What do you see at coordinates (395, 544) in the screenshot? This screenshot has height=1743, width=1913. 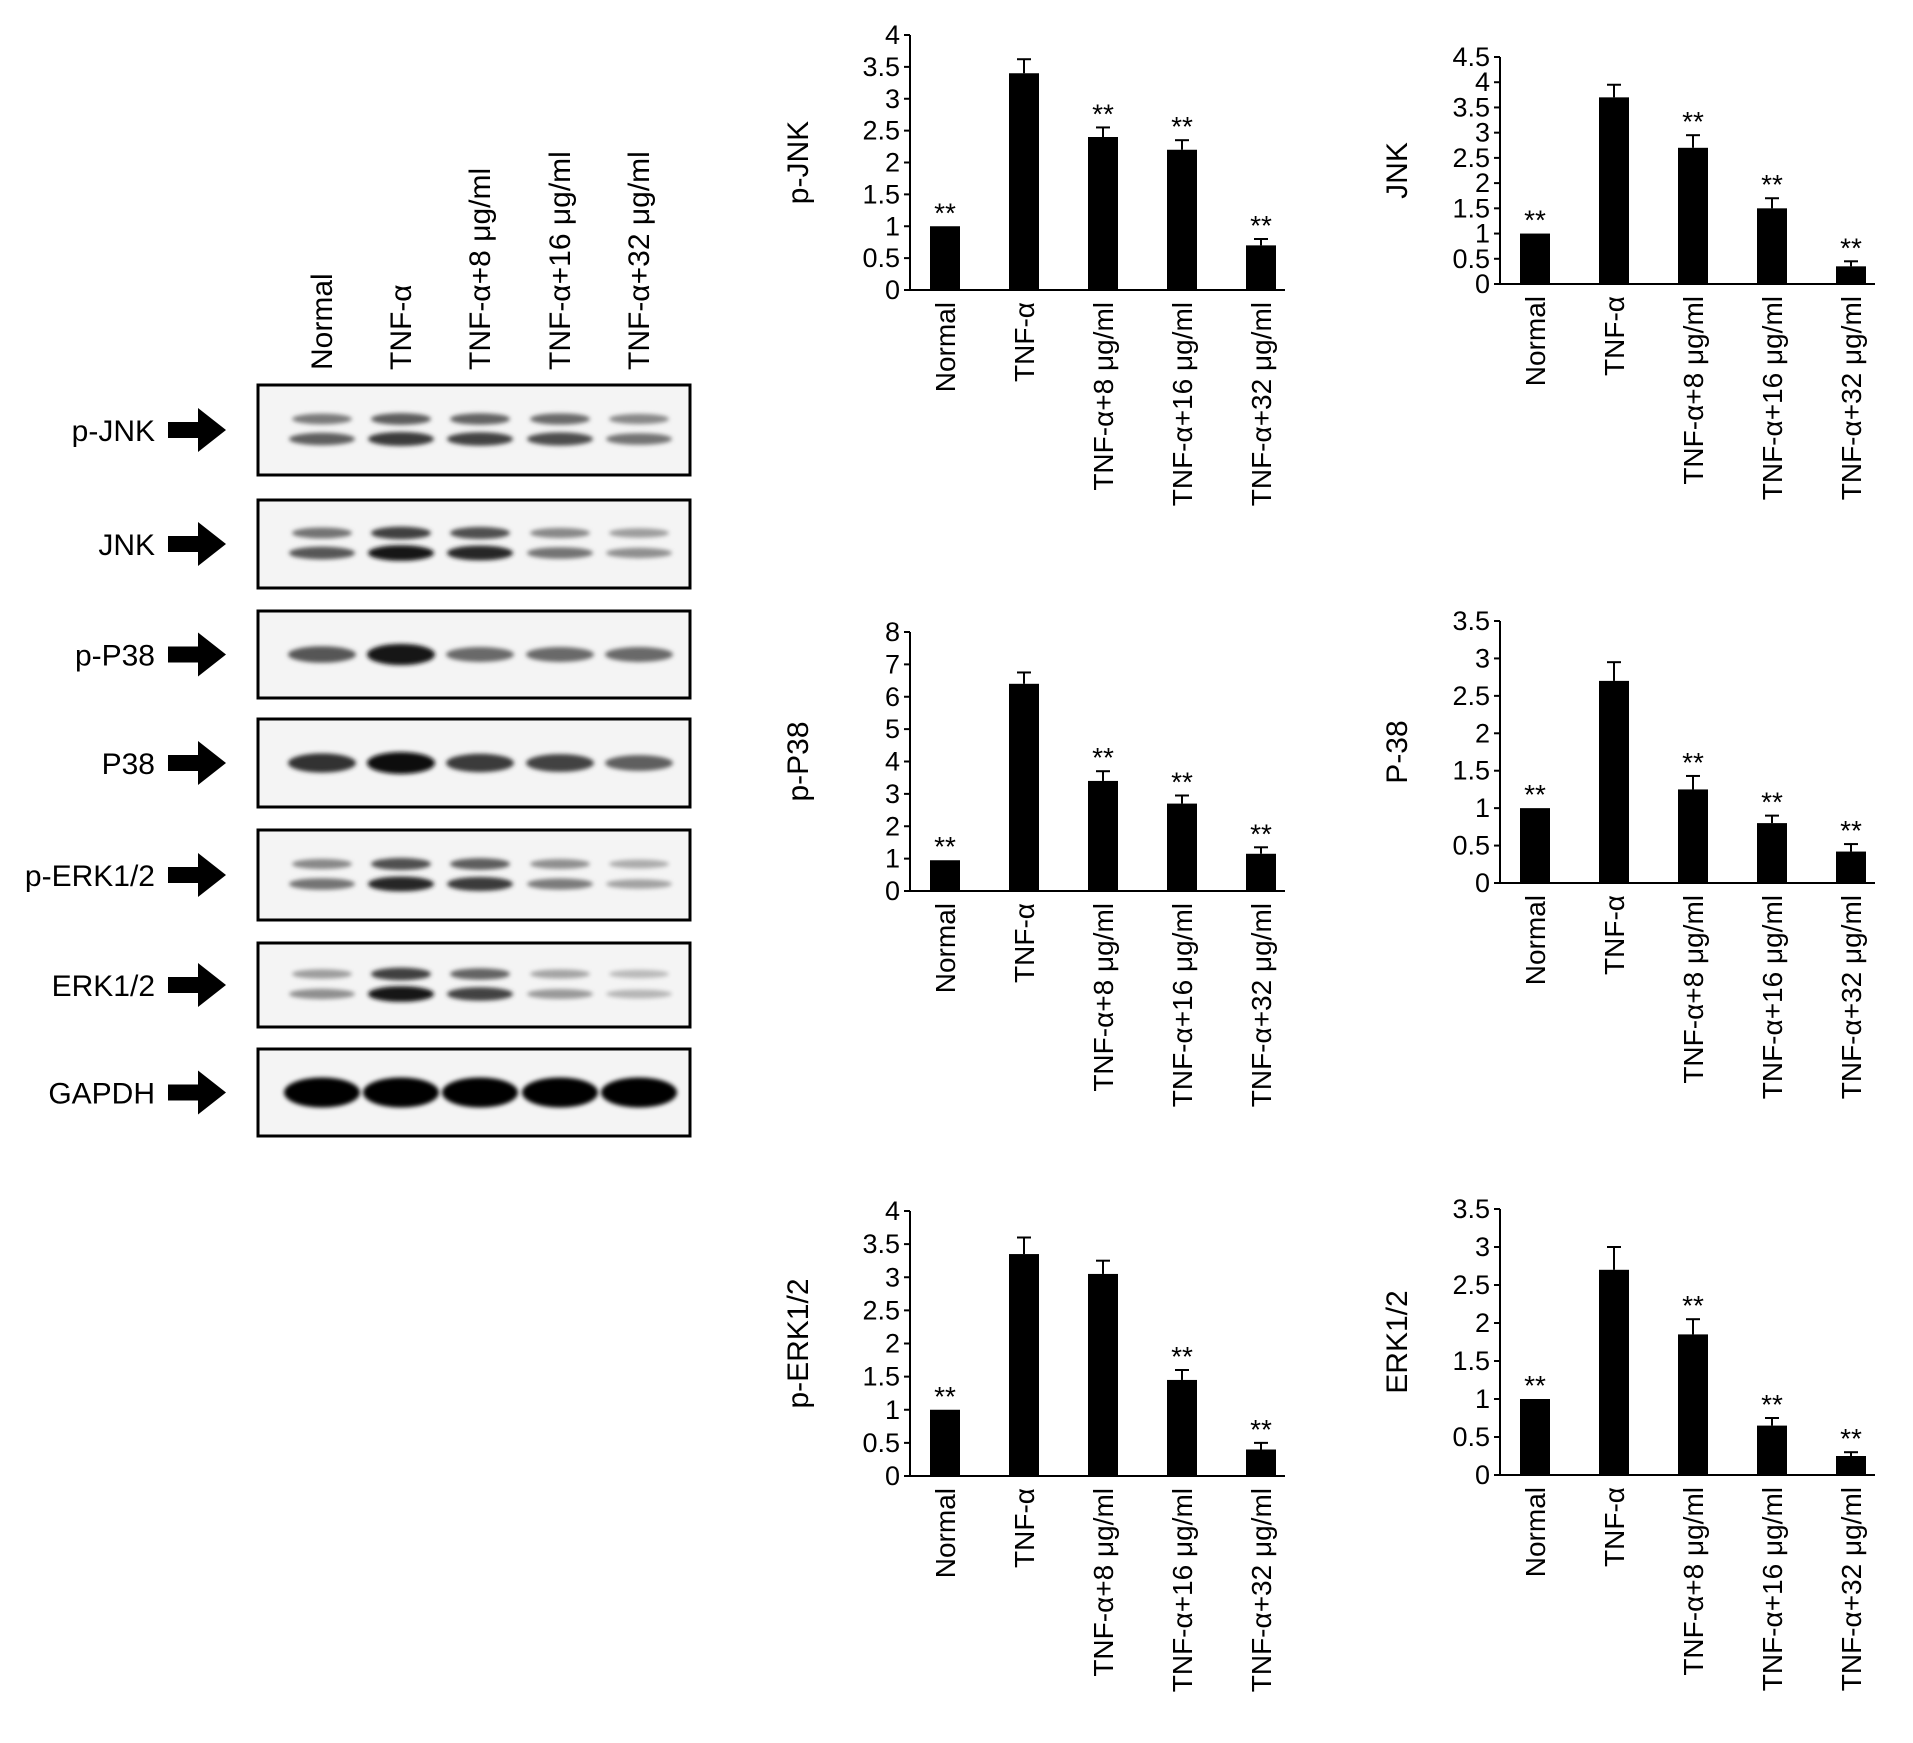 I see `blot-row: JNK` at bounding box center [395, 544].